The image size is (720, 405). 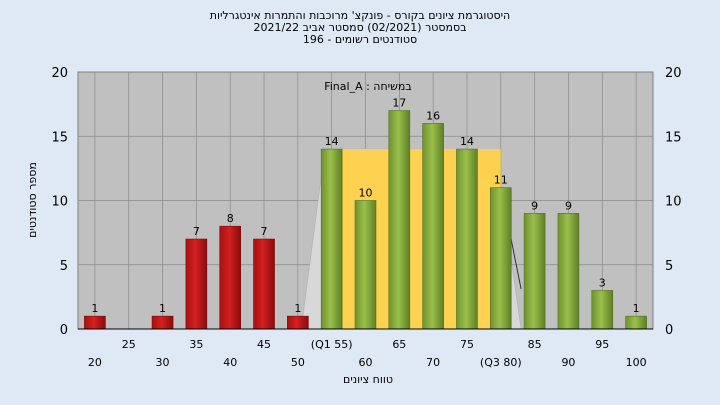 What do you see at coordinates (59, 202) in the screenshot?
I see `y-tick-left-10: 10` at bounding box center [59, 202].